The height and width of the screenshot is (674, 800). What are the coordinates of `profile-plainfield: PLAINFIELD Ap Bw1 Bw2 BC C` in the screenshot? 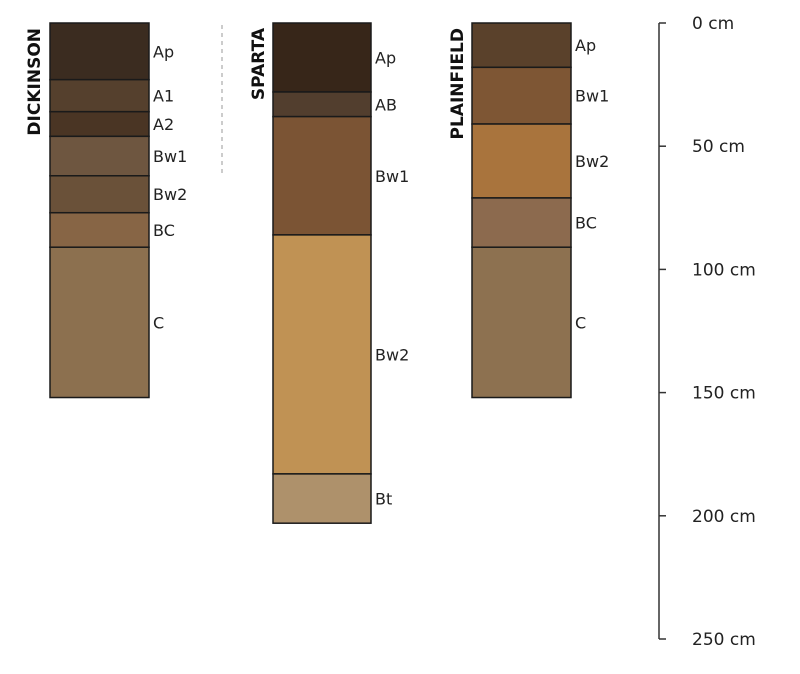 It's located at (528, 210).